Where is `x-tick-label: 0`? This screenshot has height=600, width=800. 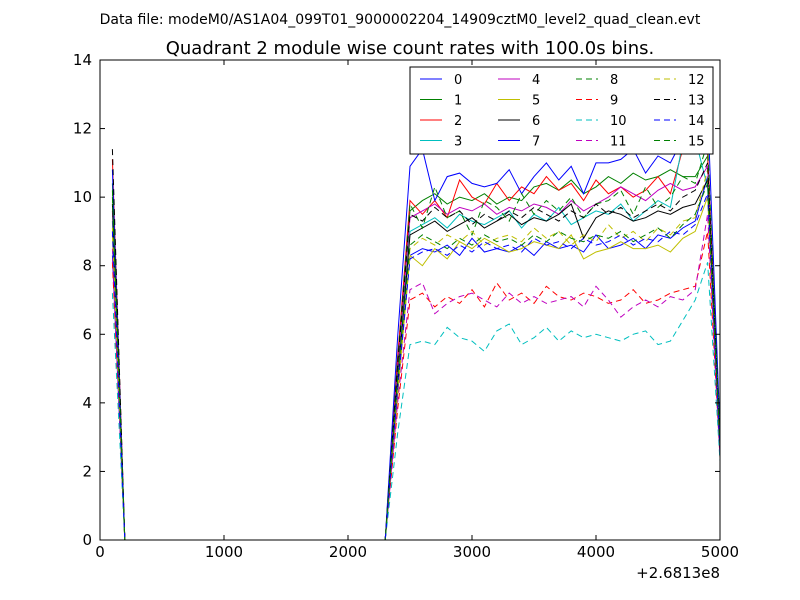 x-tick-label: 0 is located at coordinates (100, 552).